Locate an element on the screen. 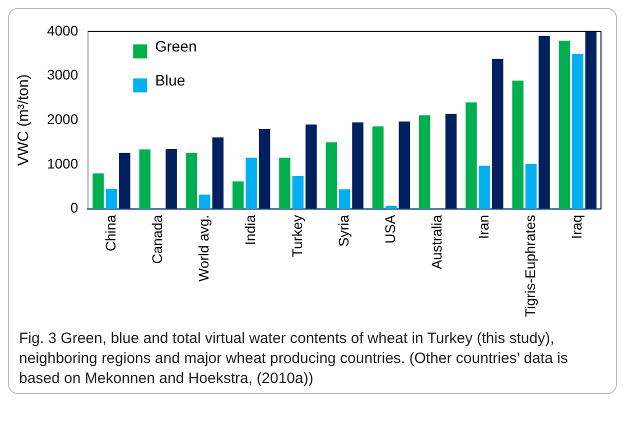 Image resolution: width=625 pixels, height=446 pixels. legend-label: Green is located at coordinates (176, 47).